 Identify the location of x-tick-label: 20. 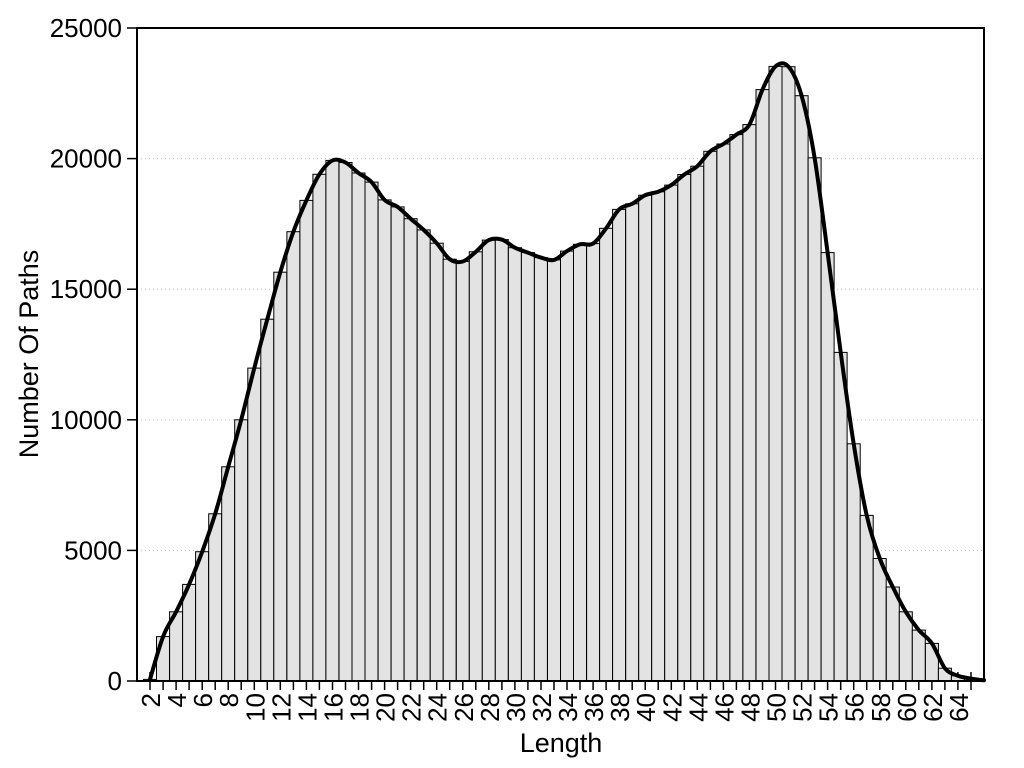
(386, 707).